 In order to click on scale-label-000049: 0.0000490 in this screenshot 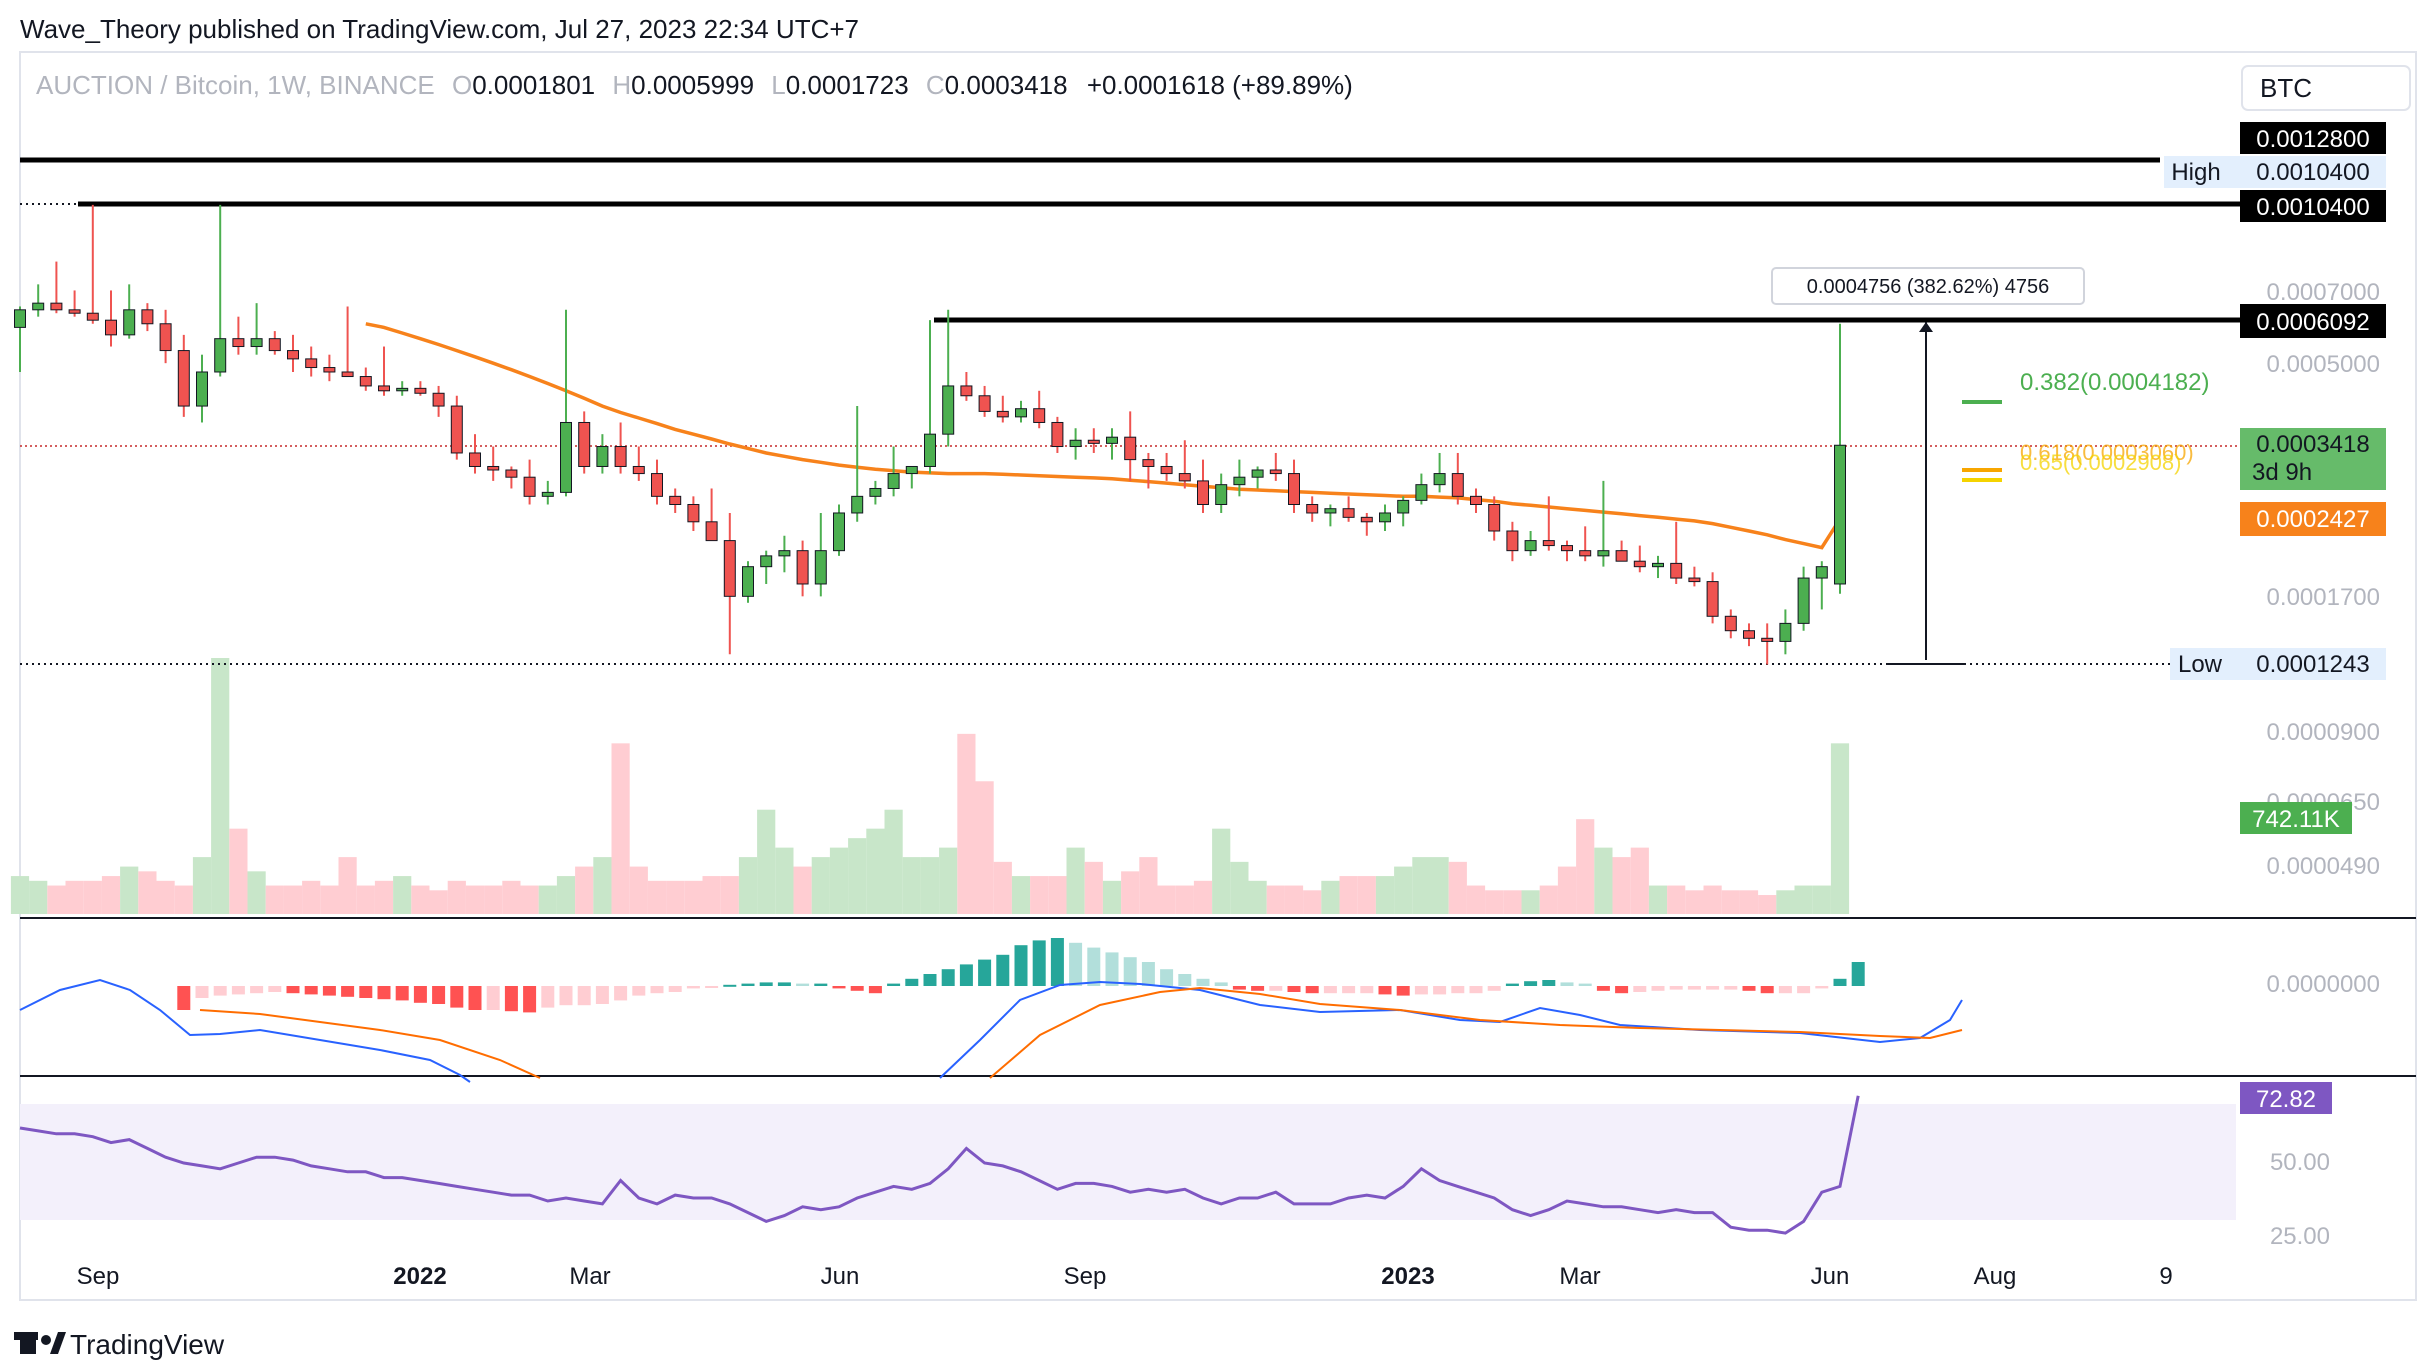, I will do `click(2323, 866)`.